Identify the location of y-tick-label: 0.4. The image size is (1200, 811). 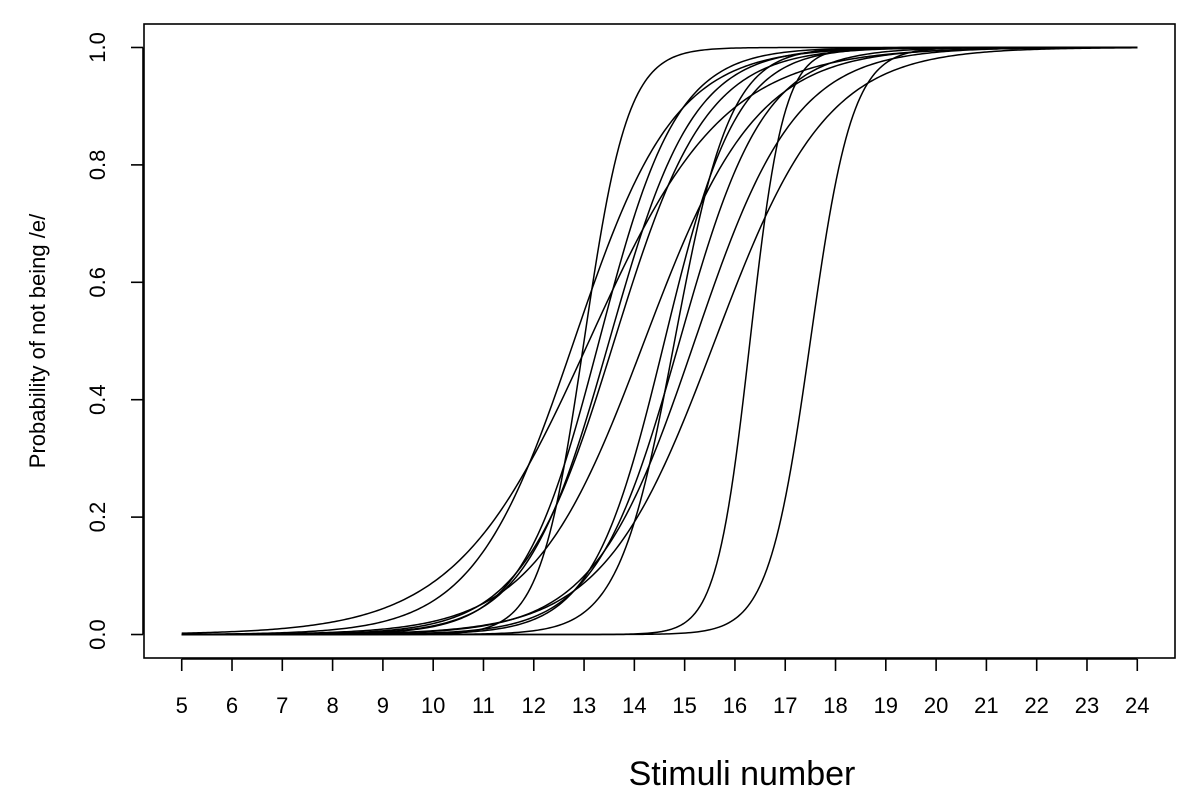
(97, 399).